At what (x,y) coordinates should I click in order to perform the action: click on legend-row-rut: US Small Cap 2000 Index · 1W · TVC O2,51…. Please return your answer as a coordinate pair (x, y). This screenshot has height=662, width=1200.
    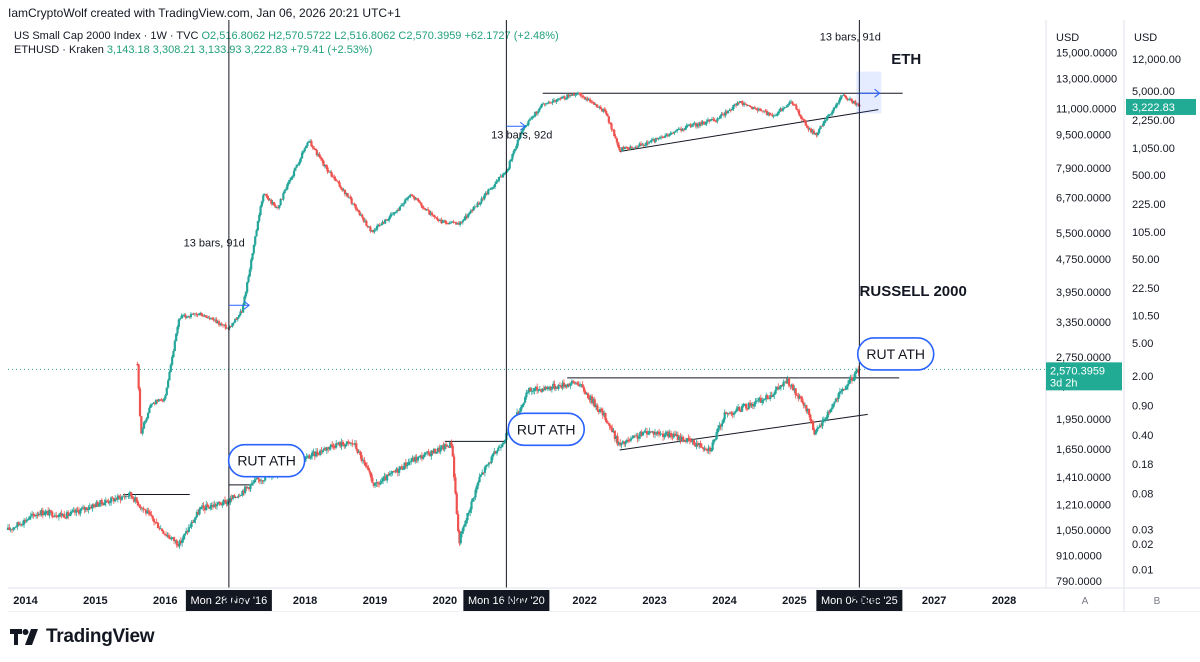
    Looking at the image, I should click on (286, 36).